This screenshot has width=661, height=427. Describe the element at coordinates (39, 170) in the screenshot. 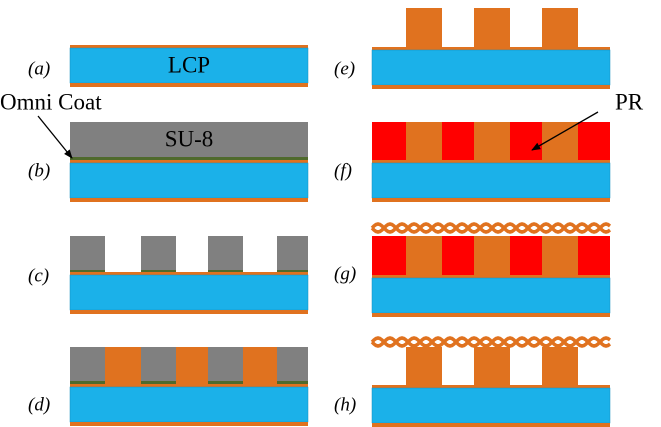

I see `panel-label: (b)` at that location.